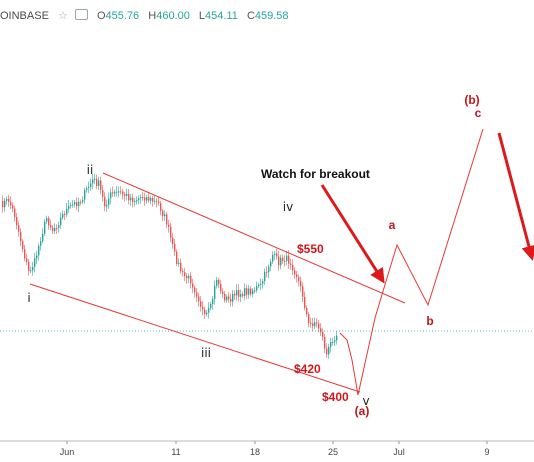 This screenshot has height=462, width=534. Describe the element at coordinates (67, 452) in the screenshot. I see `x-tick-label: Jun` at that location.